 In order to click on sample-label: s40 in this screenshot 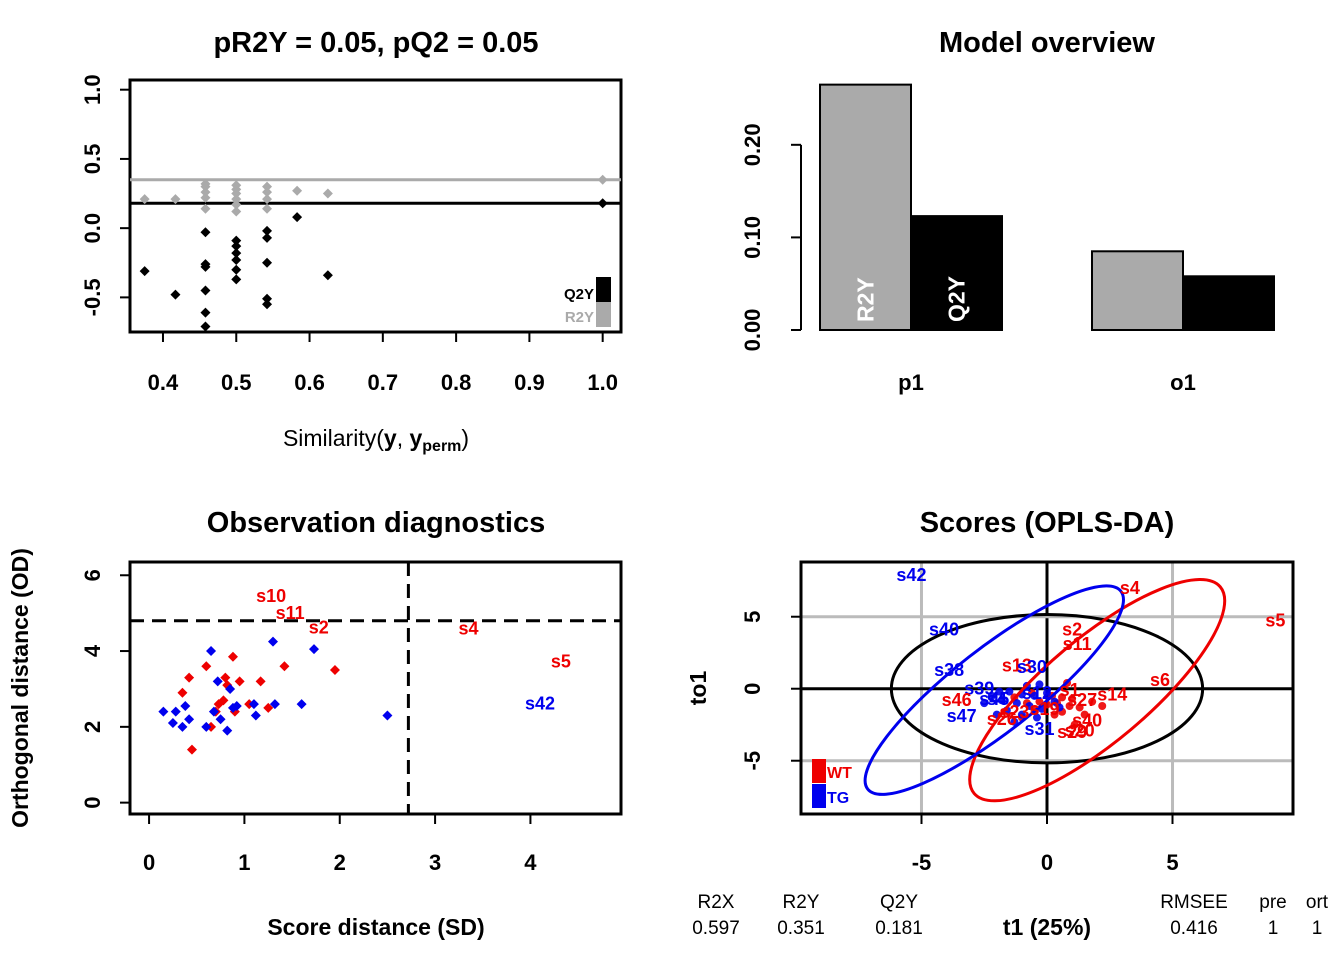, I will do `click(1087, 720)`.